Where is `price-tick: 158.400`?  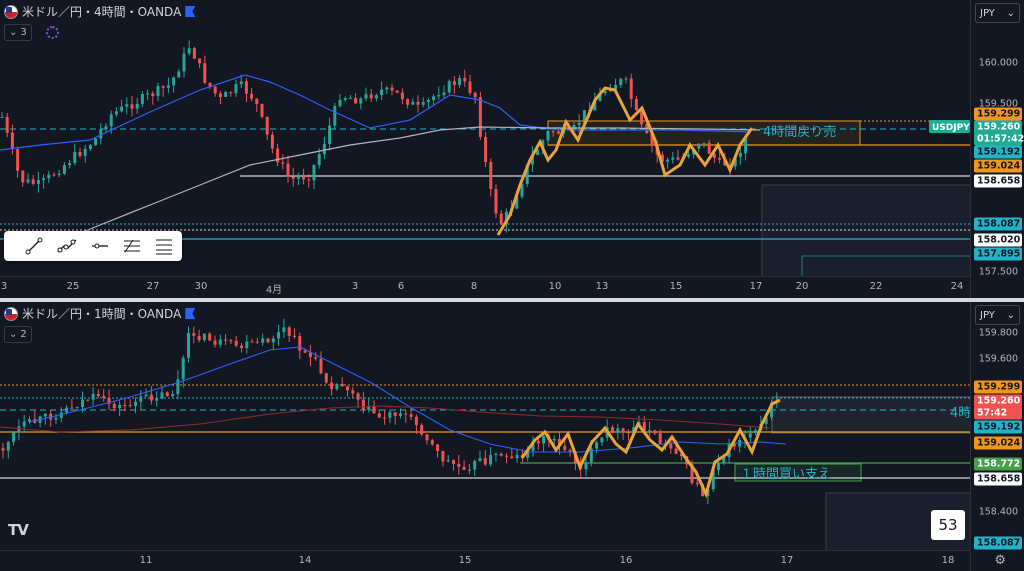 price-tick: 158.400 is located at coordinates (998, 512).